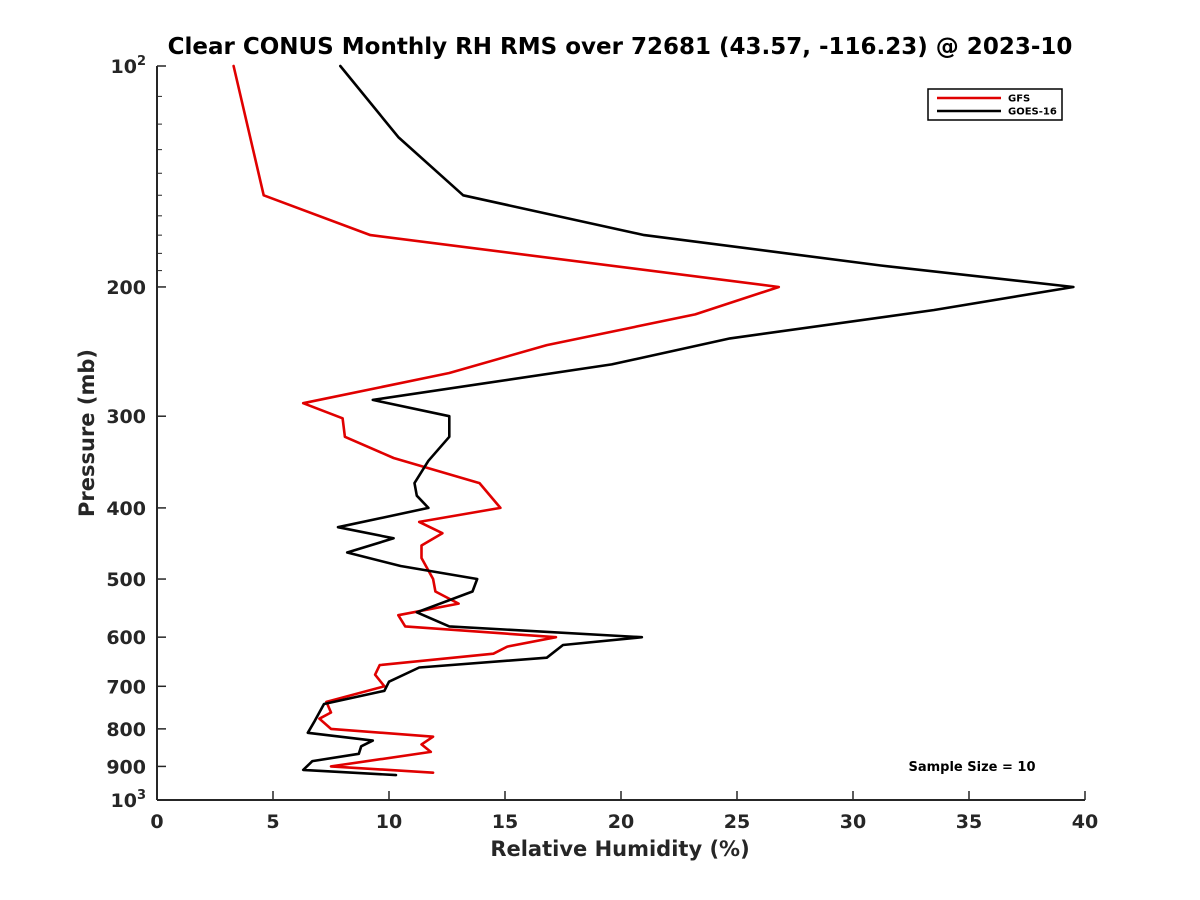  I want to click on x-tick-label: 20, so click(621, 822).